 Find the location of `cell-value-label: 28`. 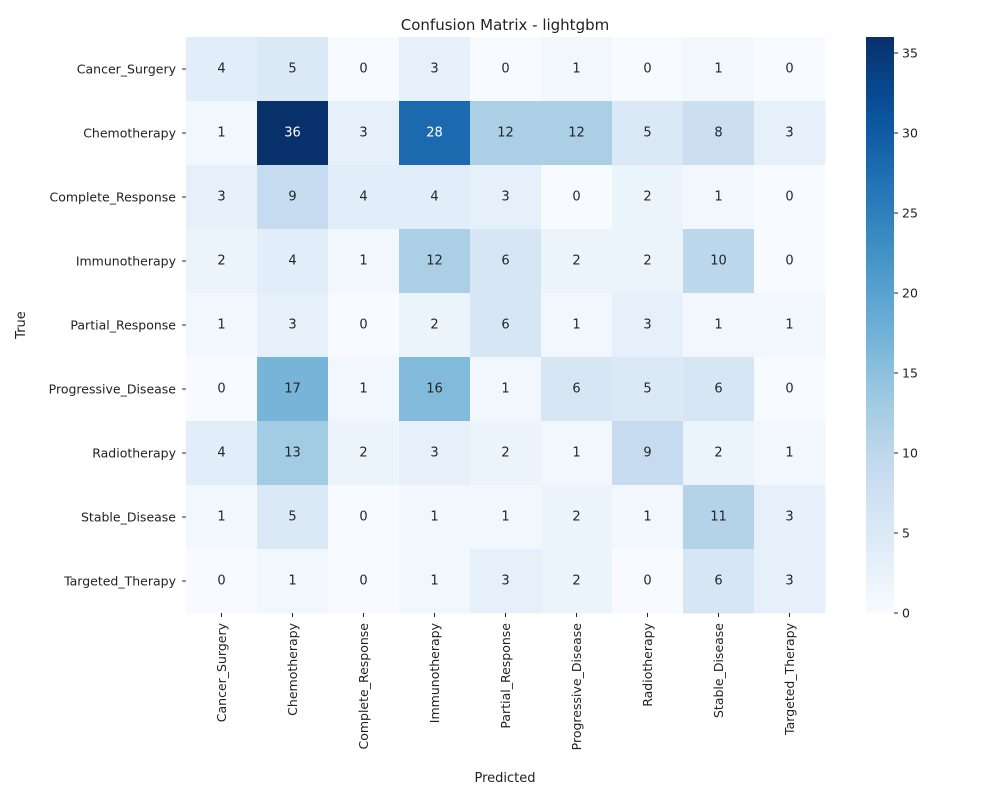

cell-value-label: 28 is located at coordinates (434, 133).